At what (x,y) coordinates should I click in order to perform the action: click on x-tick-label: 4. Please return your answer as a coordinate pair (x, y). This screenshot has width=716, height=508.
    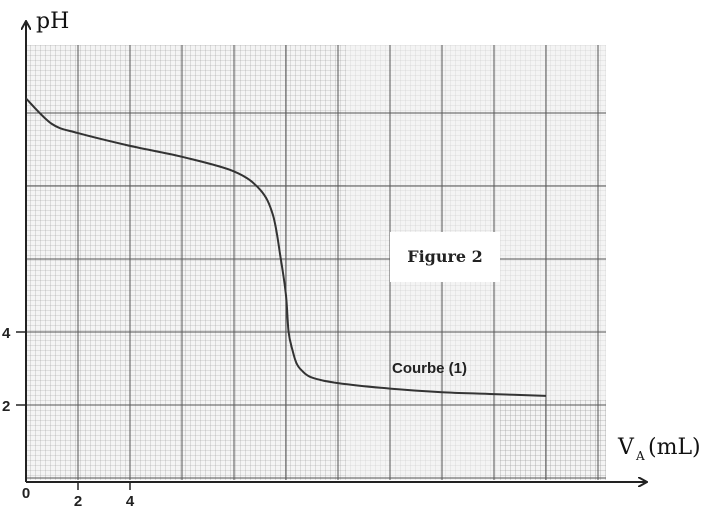
    Looking at the image, I should click on (130, 500).